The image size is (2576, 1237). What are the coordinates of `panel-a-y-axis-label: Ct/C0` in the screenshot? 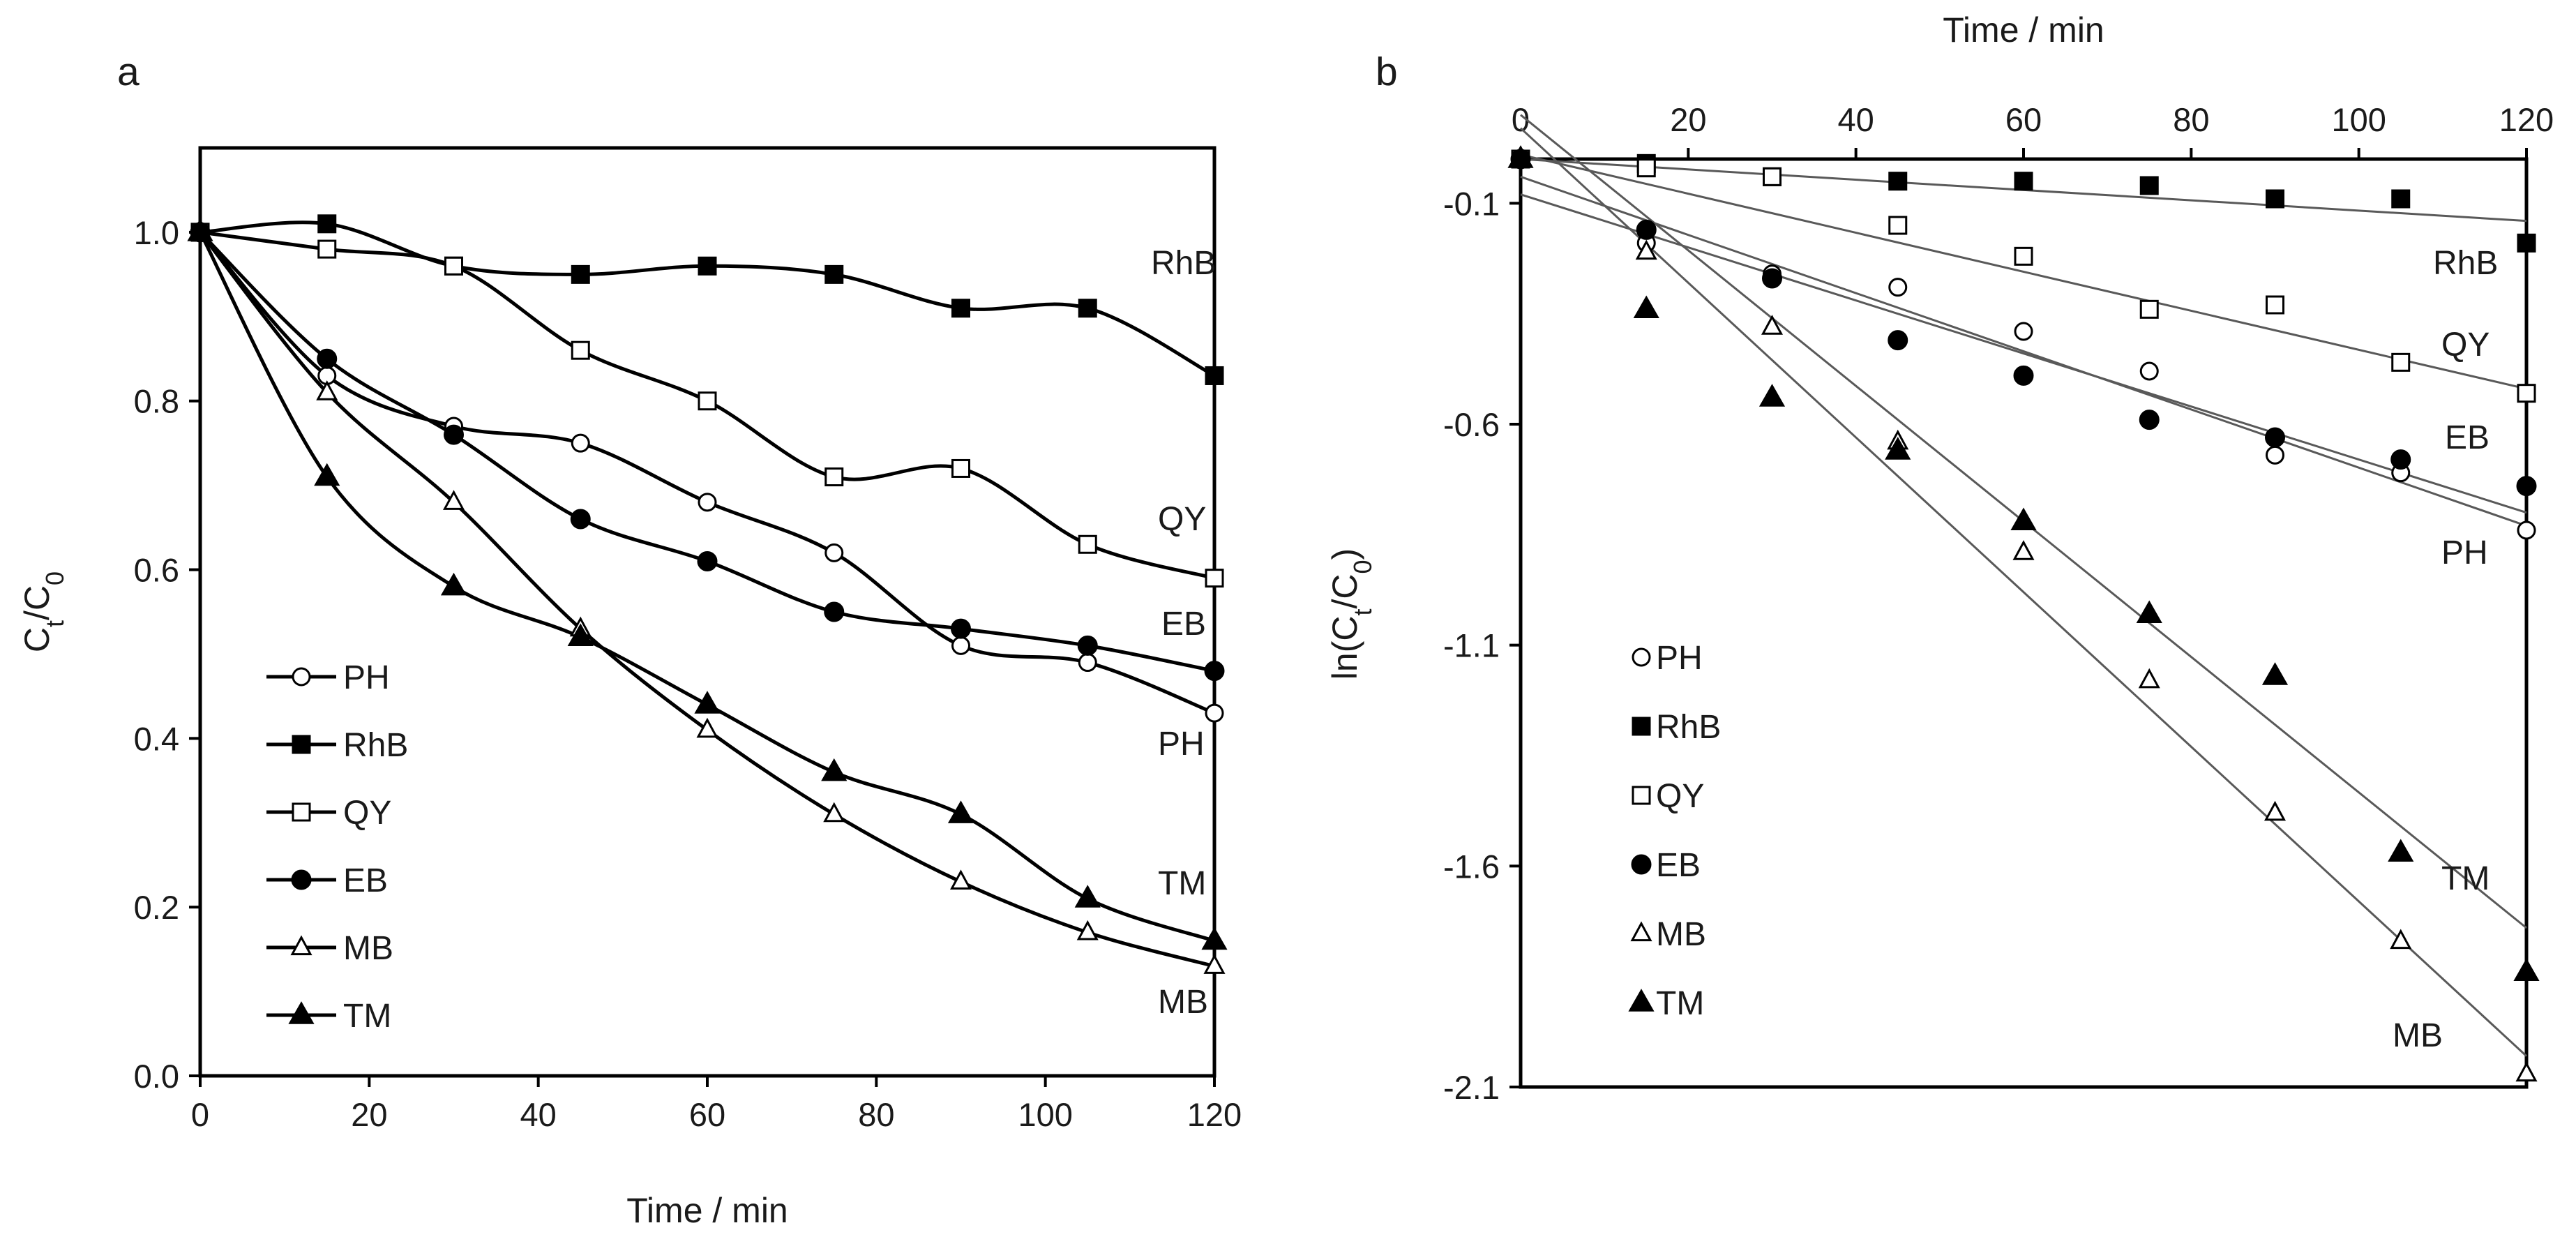 It's located at (43, 611).